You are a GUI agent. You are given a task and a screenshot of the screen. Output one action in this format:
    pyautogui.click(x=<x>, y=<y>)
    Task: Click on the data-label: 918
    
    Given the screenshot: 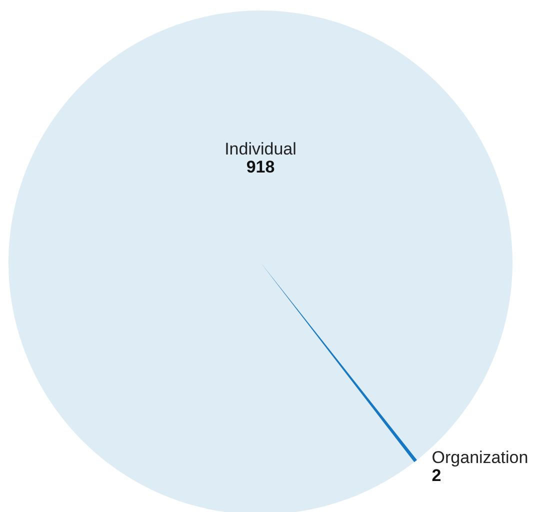 What is the action you would take?
    pyautogui.click(x=260, y=167)
    